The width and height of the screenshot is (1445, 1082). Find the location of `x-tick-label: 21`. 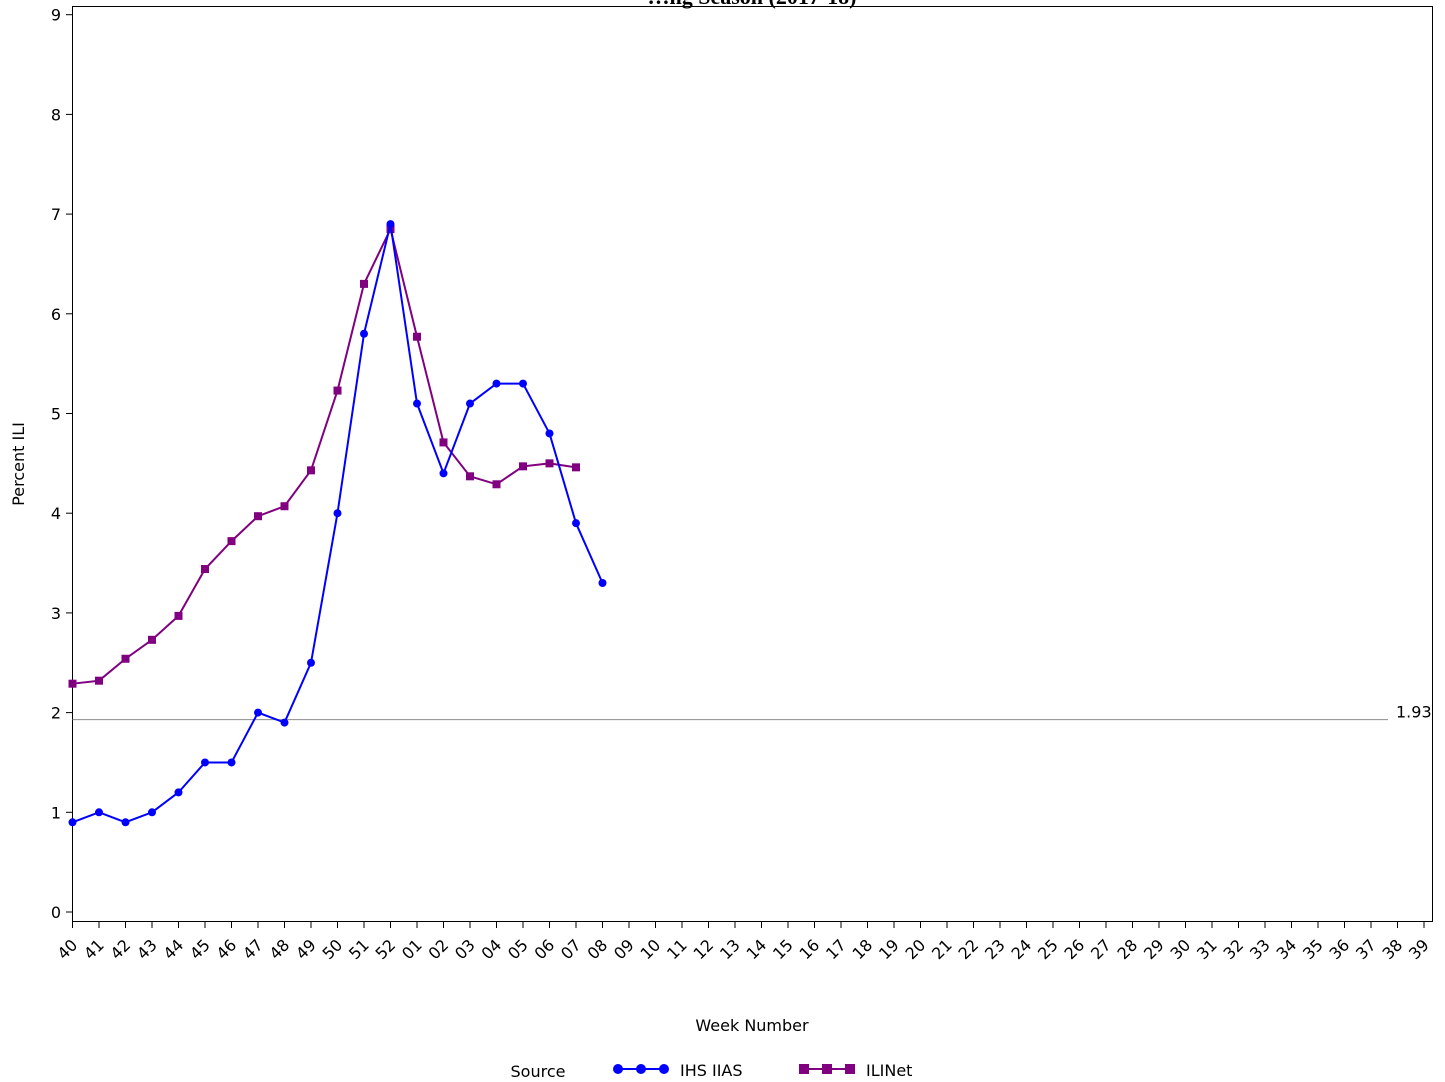

x-tick-label: 21 is located at coordinates (942, 949).